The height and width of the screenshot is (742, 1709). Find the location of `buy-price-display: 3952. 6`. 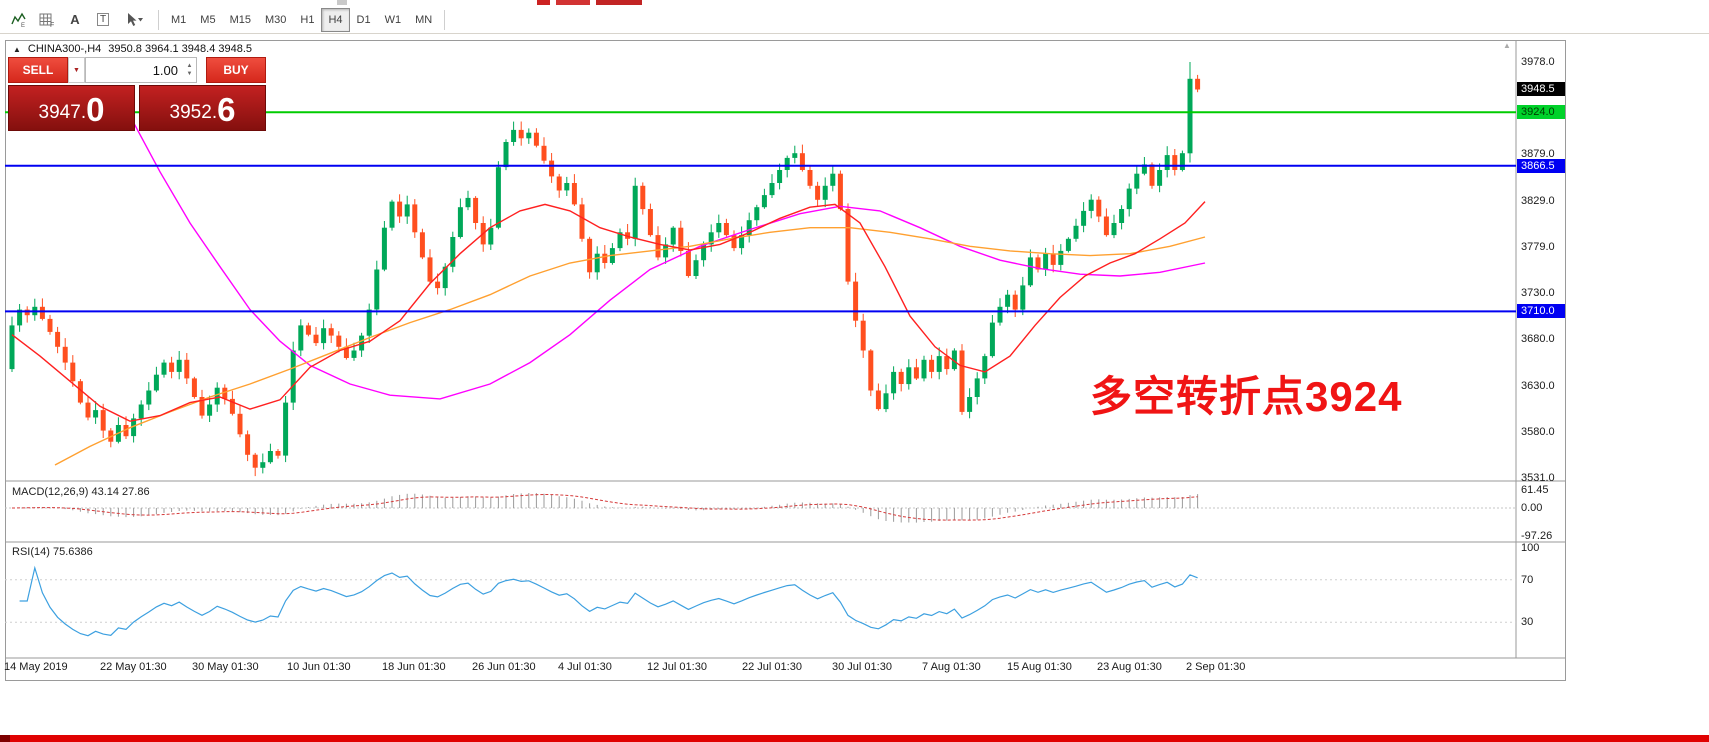

buy-price-display: 3952. 6 is located at coordinates (202, 108).